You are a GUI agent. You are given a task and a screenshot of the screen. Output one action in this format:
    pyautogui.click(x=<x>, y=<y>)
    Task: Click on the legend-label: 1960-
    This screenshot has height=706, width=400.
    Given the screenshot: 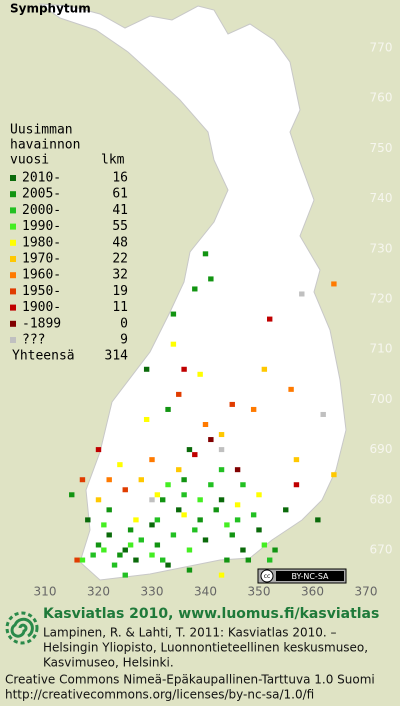 What is the action you would take?
    pyautogui.click(x=41, y=275)
    